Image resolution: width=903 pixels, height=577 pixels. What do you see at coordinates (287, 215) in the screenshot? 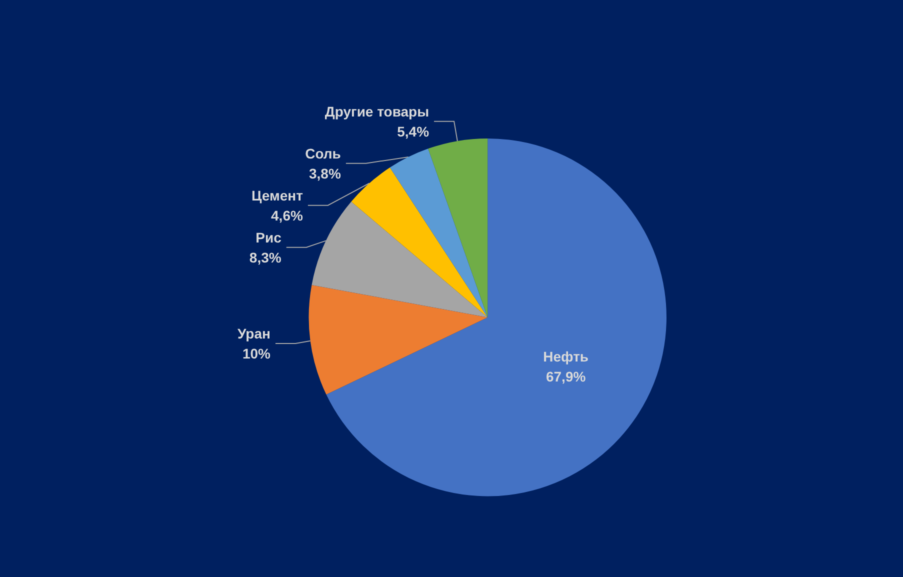
I see `data-label: 4,6%` at bounding box center [287, 215].